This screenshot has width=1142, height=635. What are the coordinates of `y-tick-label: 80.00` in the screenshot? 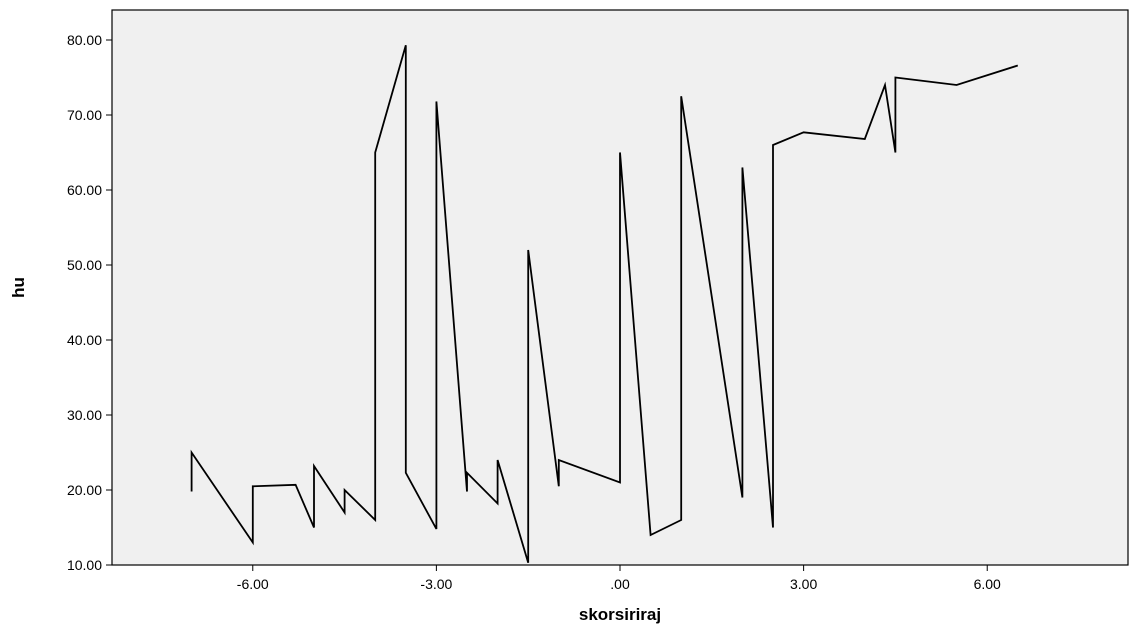 It's located at (84, 40).